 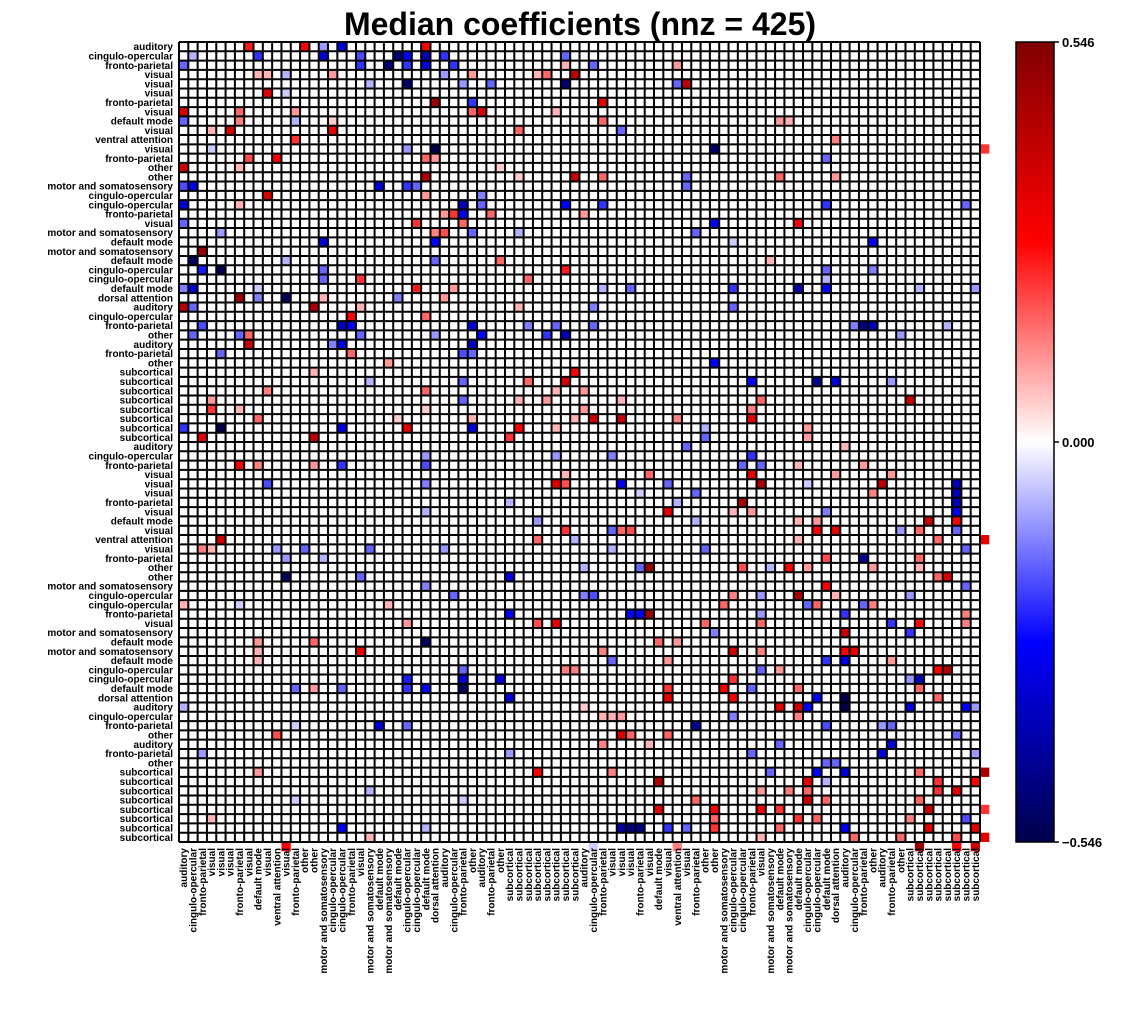 What do you see at coordinates (154, 47) in the screenshot?
I see `row-label: auditory` at bounding box center [154, 47].